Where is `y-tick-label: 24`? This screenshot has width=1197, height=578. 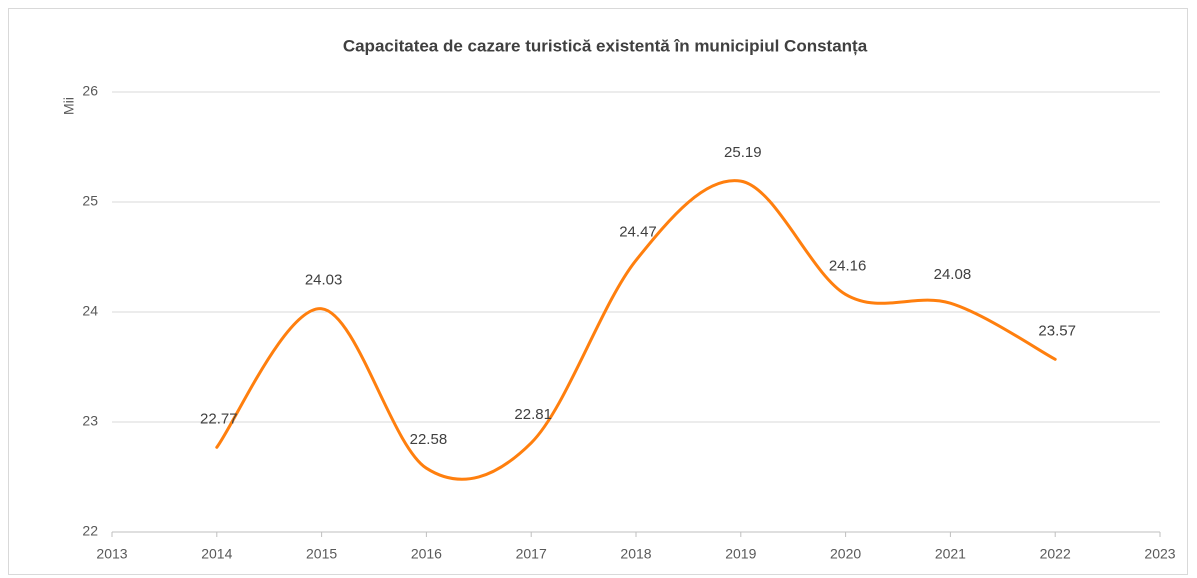 y-tick-label: 24 is located at coordinates (90, 311).